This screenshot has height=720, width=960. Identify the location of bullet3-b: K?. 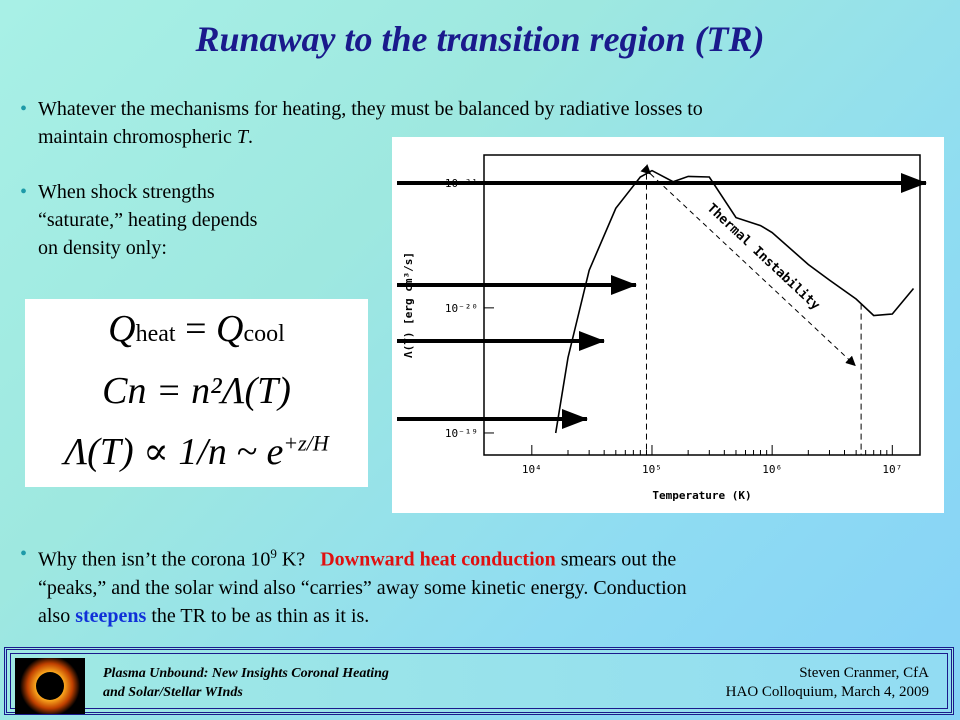
(291, 559).